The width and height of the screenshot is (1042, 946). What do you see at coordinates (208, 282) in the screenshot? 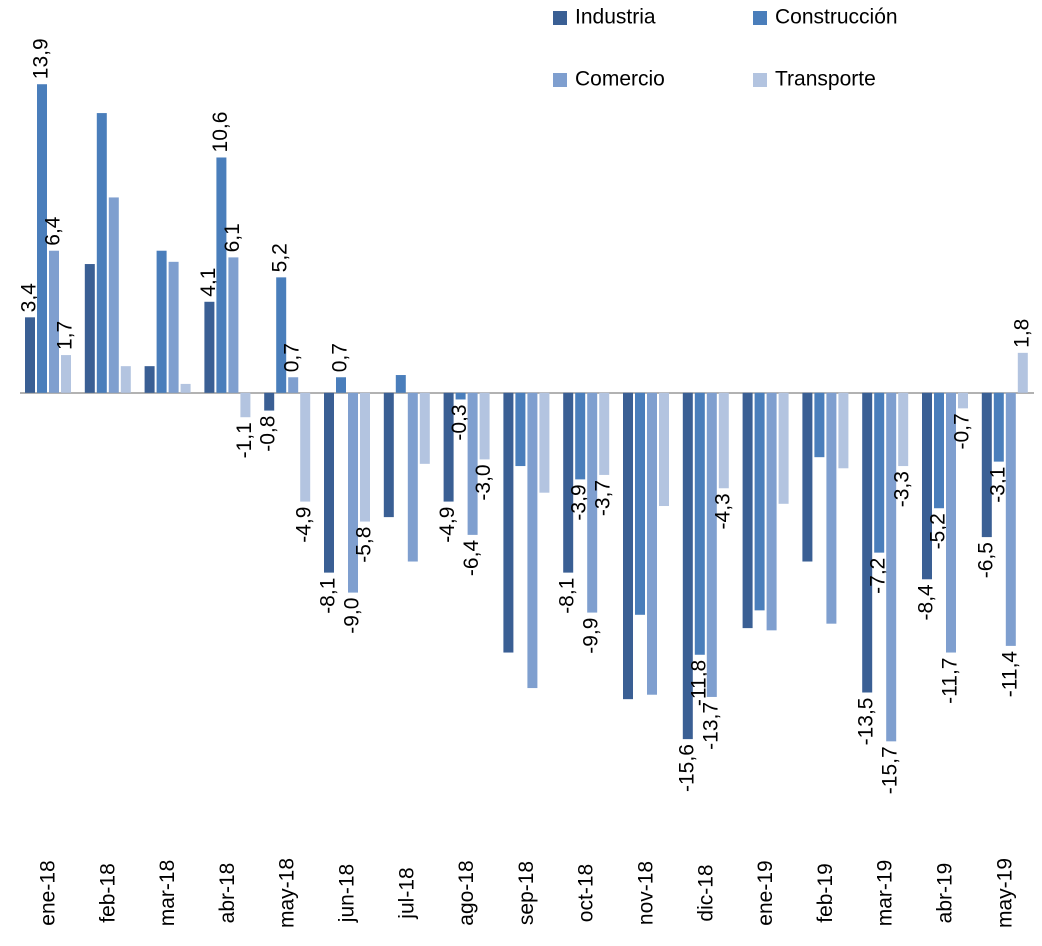
I see `data-label: 4,1` at bounding box center [208, 282].